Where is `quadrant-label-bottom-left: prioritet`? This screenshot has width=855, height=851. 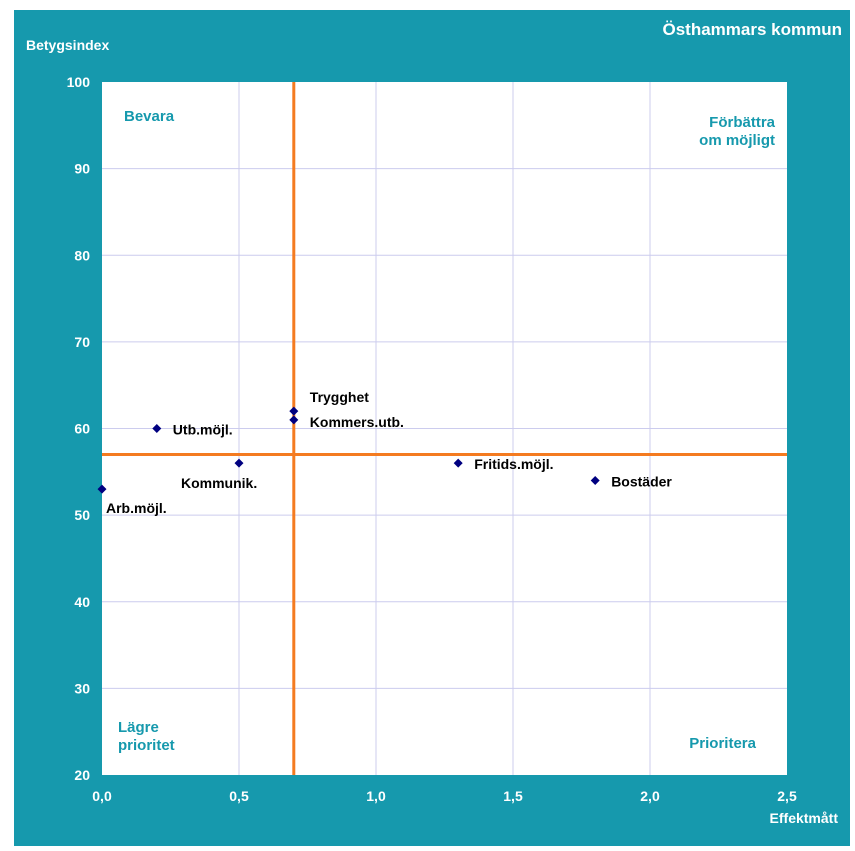
quadrant-label-bottom-left: prioritet is located at coordinates (146, 745).